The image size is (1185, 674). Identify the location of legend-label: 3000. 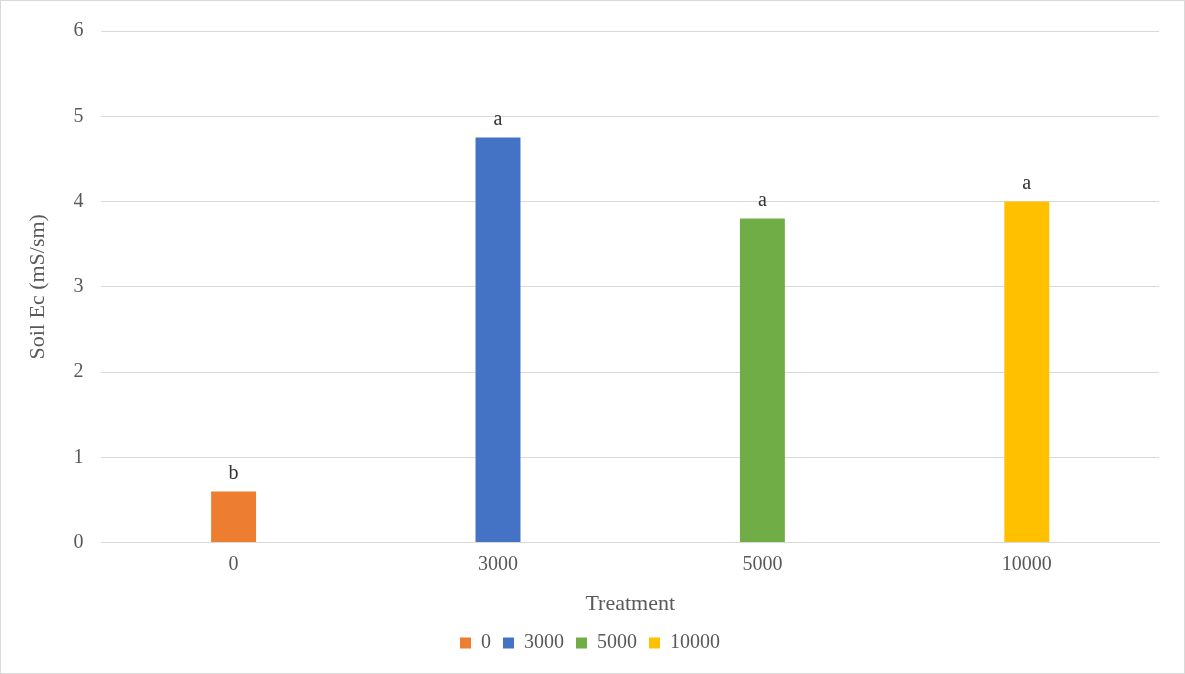
(544, 641).